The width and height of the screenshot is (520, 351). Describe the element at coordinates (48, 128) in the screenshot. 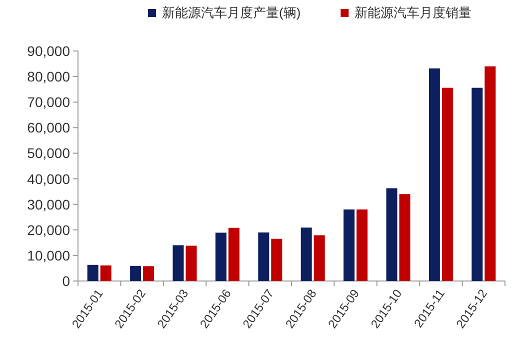

I see `y-tick-label: 60,000` at that location.